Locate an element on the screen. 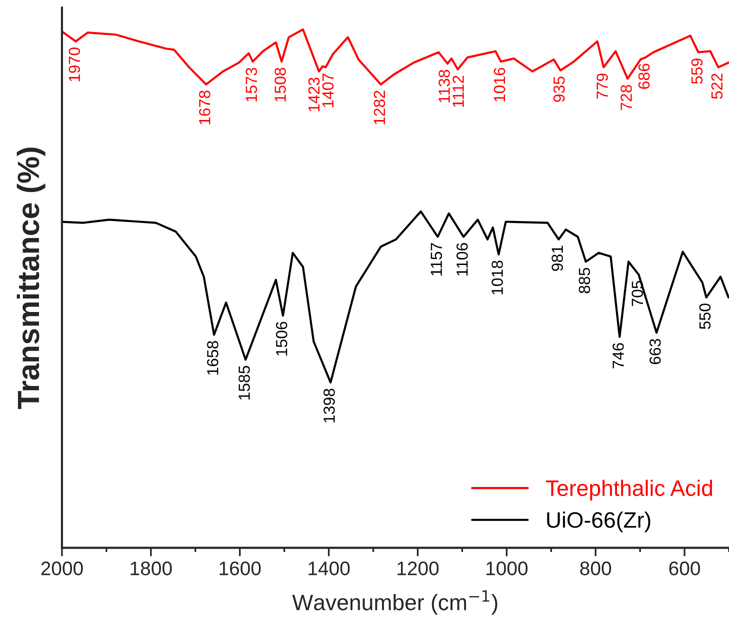  annotation: 1506 is located at coordinates (282, 339).